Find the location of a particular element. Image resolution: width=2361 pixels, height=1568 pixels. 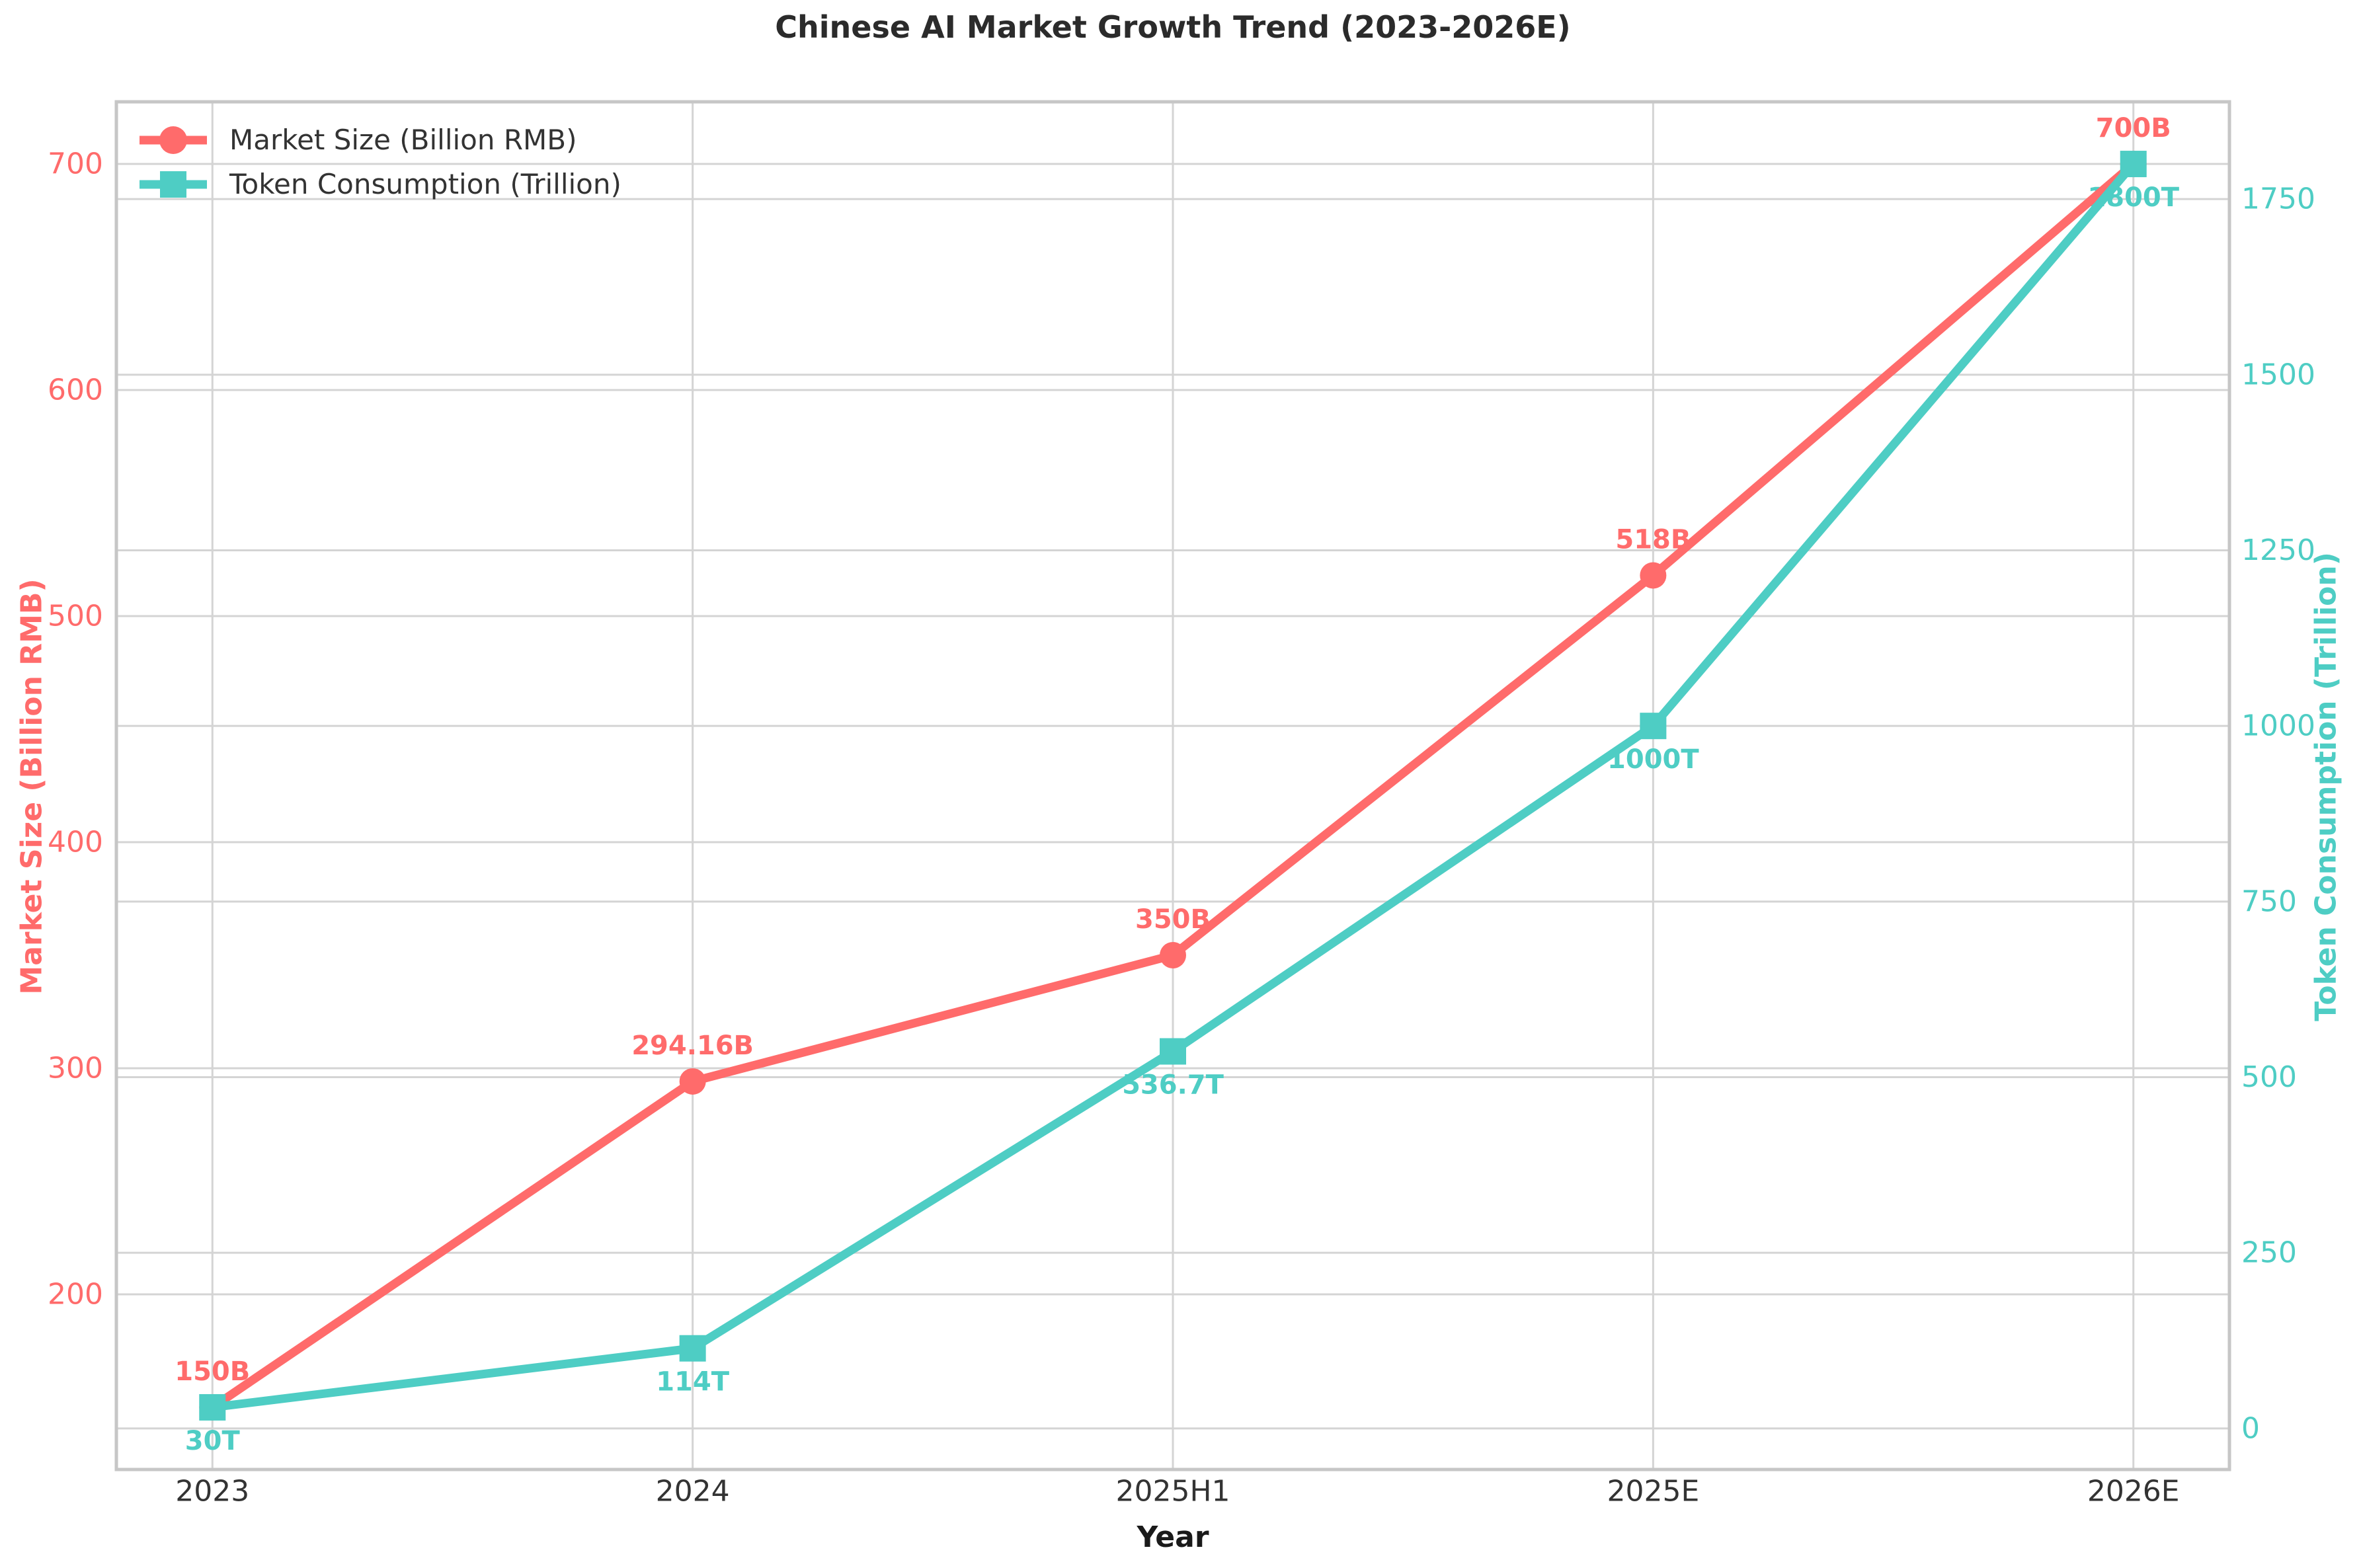

legend-item-token-consumption: Token Consumption (Trillion) is located at coordinates (380, 184).